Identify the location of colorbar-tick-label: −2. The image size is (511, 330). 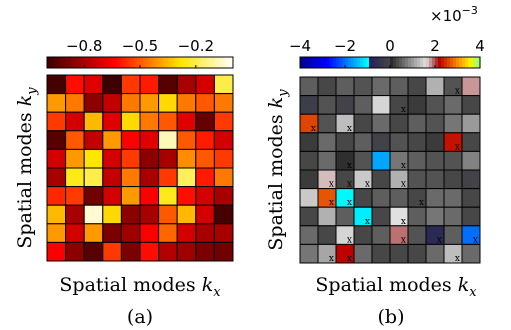
(345, 46).